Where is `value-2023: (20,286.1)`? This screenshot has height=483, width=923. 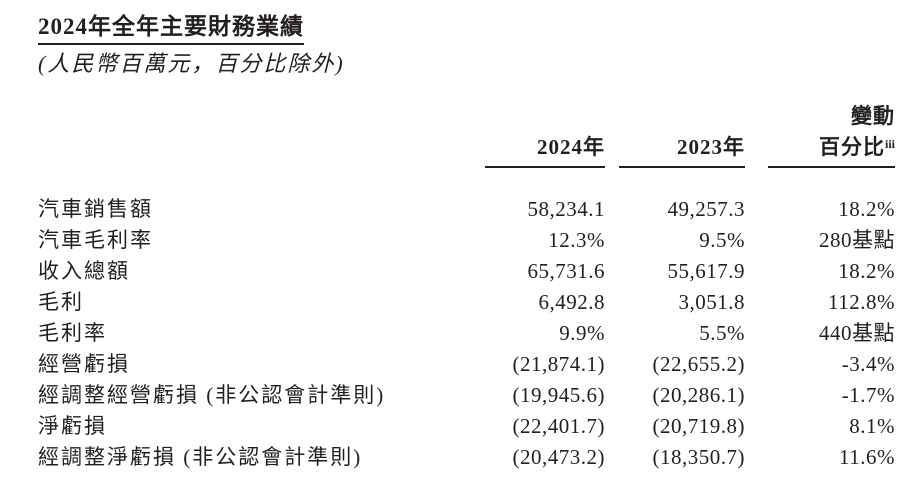 value-2023: (20,286.1) is located at coordinates (698, 395).